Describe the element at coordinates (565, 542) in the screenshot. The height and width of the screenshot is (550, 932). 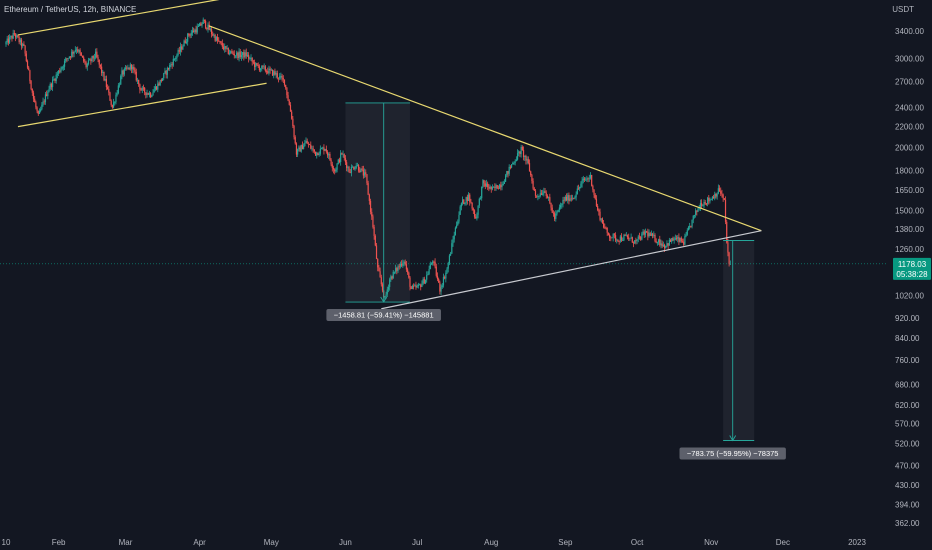
I see `x-tick-label: Sep` at that location.